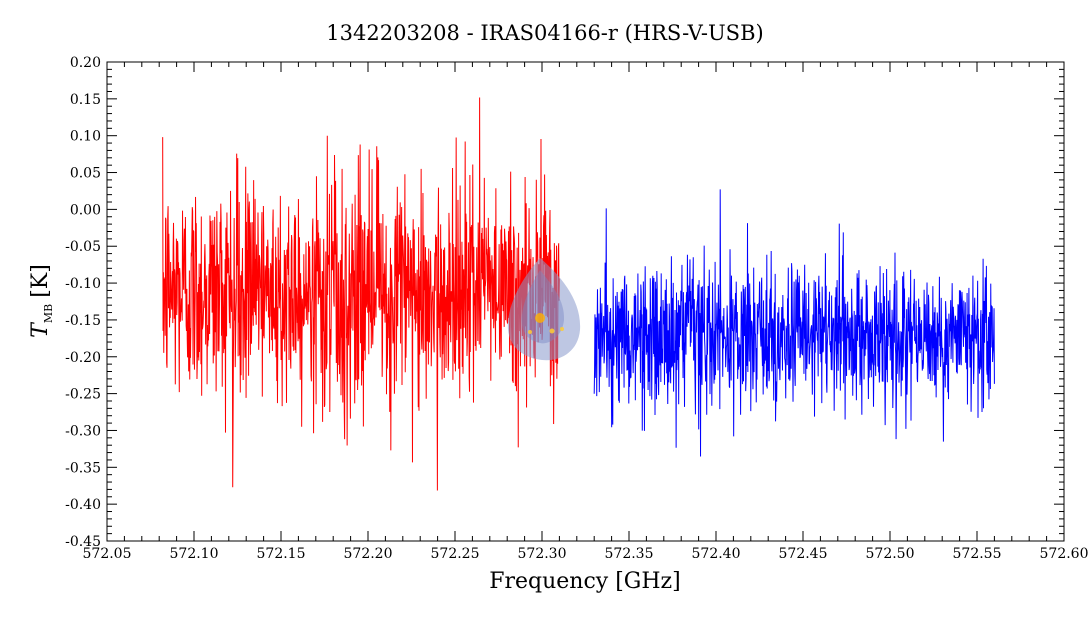 The image size is (1090, 618). I want to click on y-tick-label: -0.05, so click(83, 247).